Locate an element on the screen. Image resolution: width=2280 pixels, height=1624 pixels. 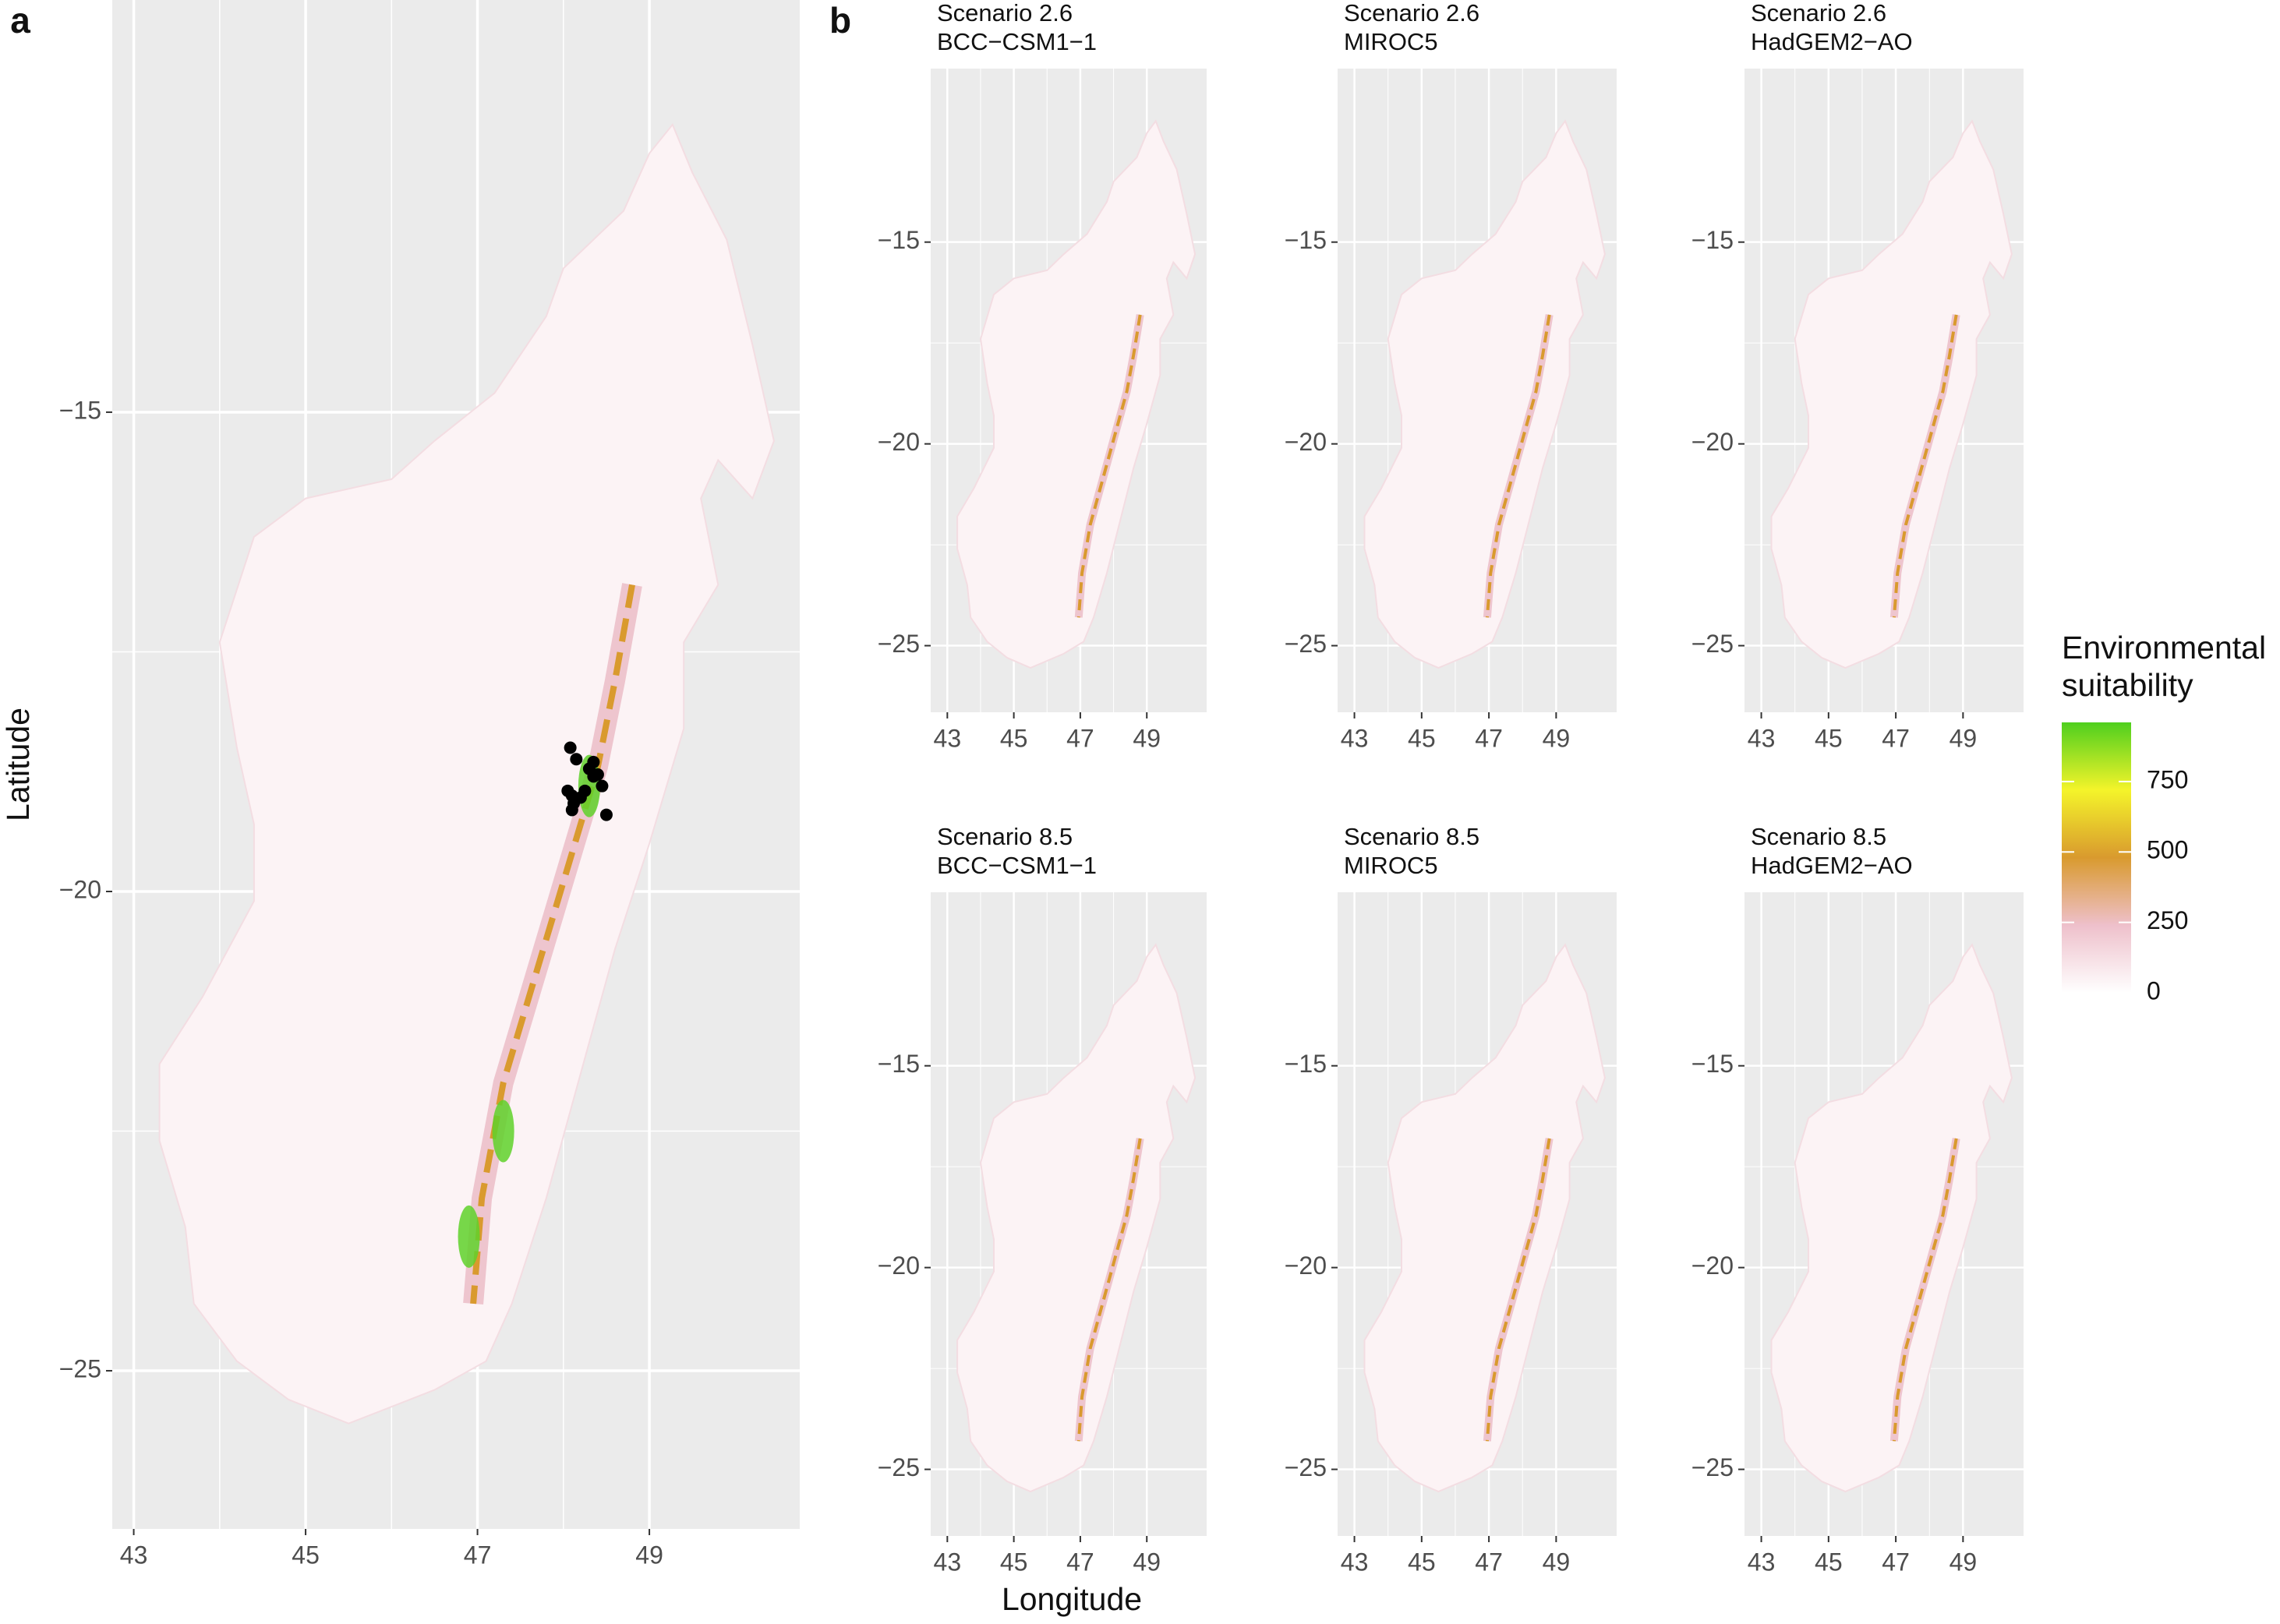
legend-tick-label: 500 is located at coordinates (2167, 850).